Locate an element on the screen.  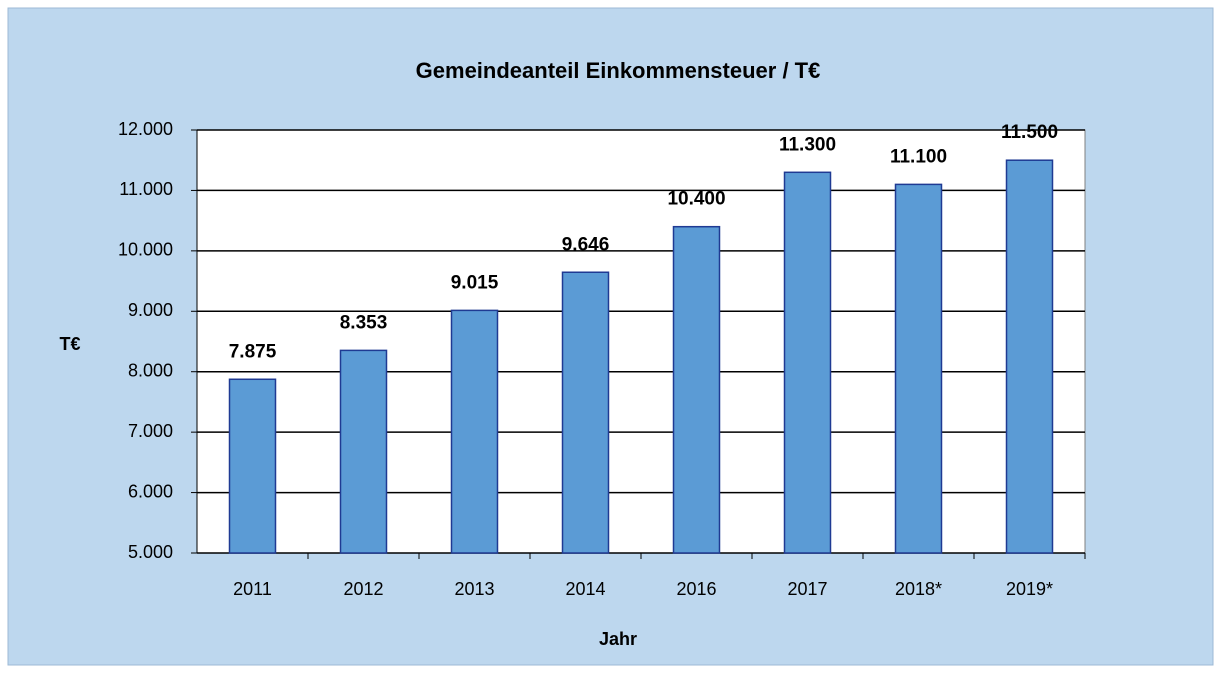
y-tick-label: 10.000 is located at coordinates (145, 250).